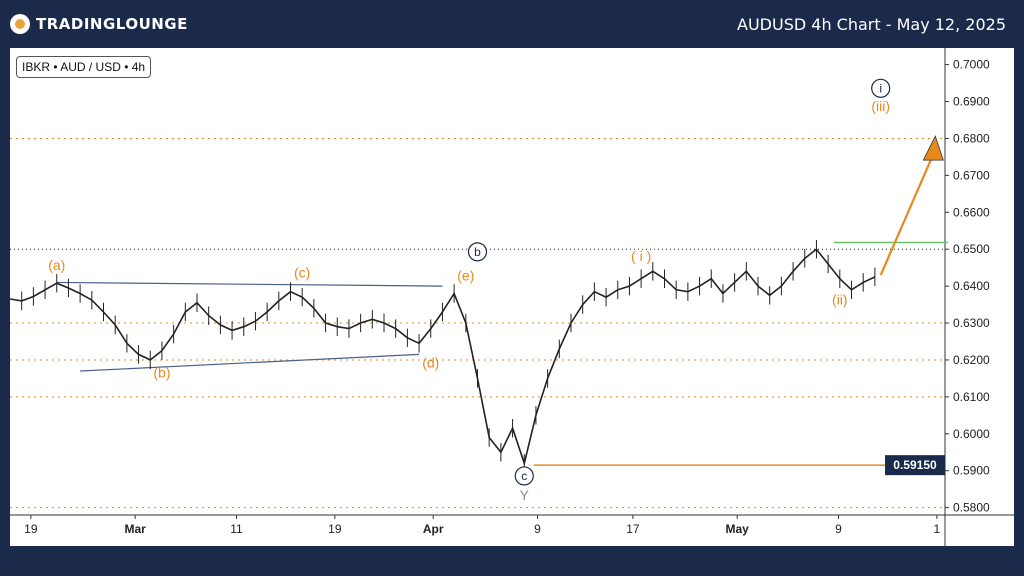 This screenshot has height=576, width=1024. I want to click on y-tick-label: 0.6100, so click(971, 397).